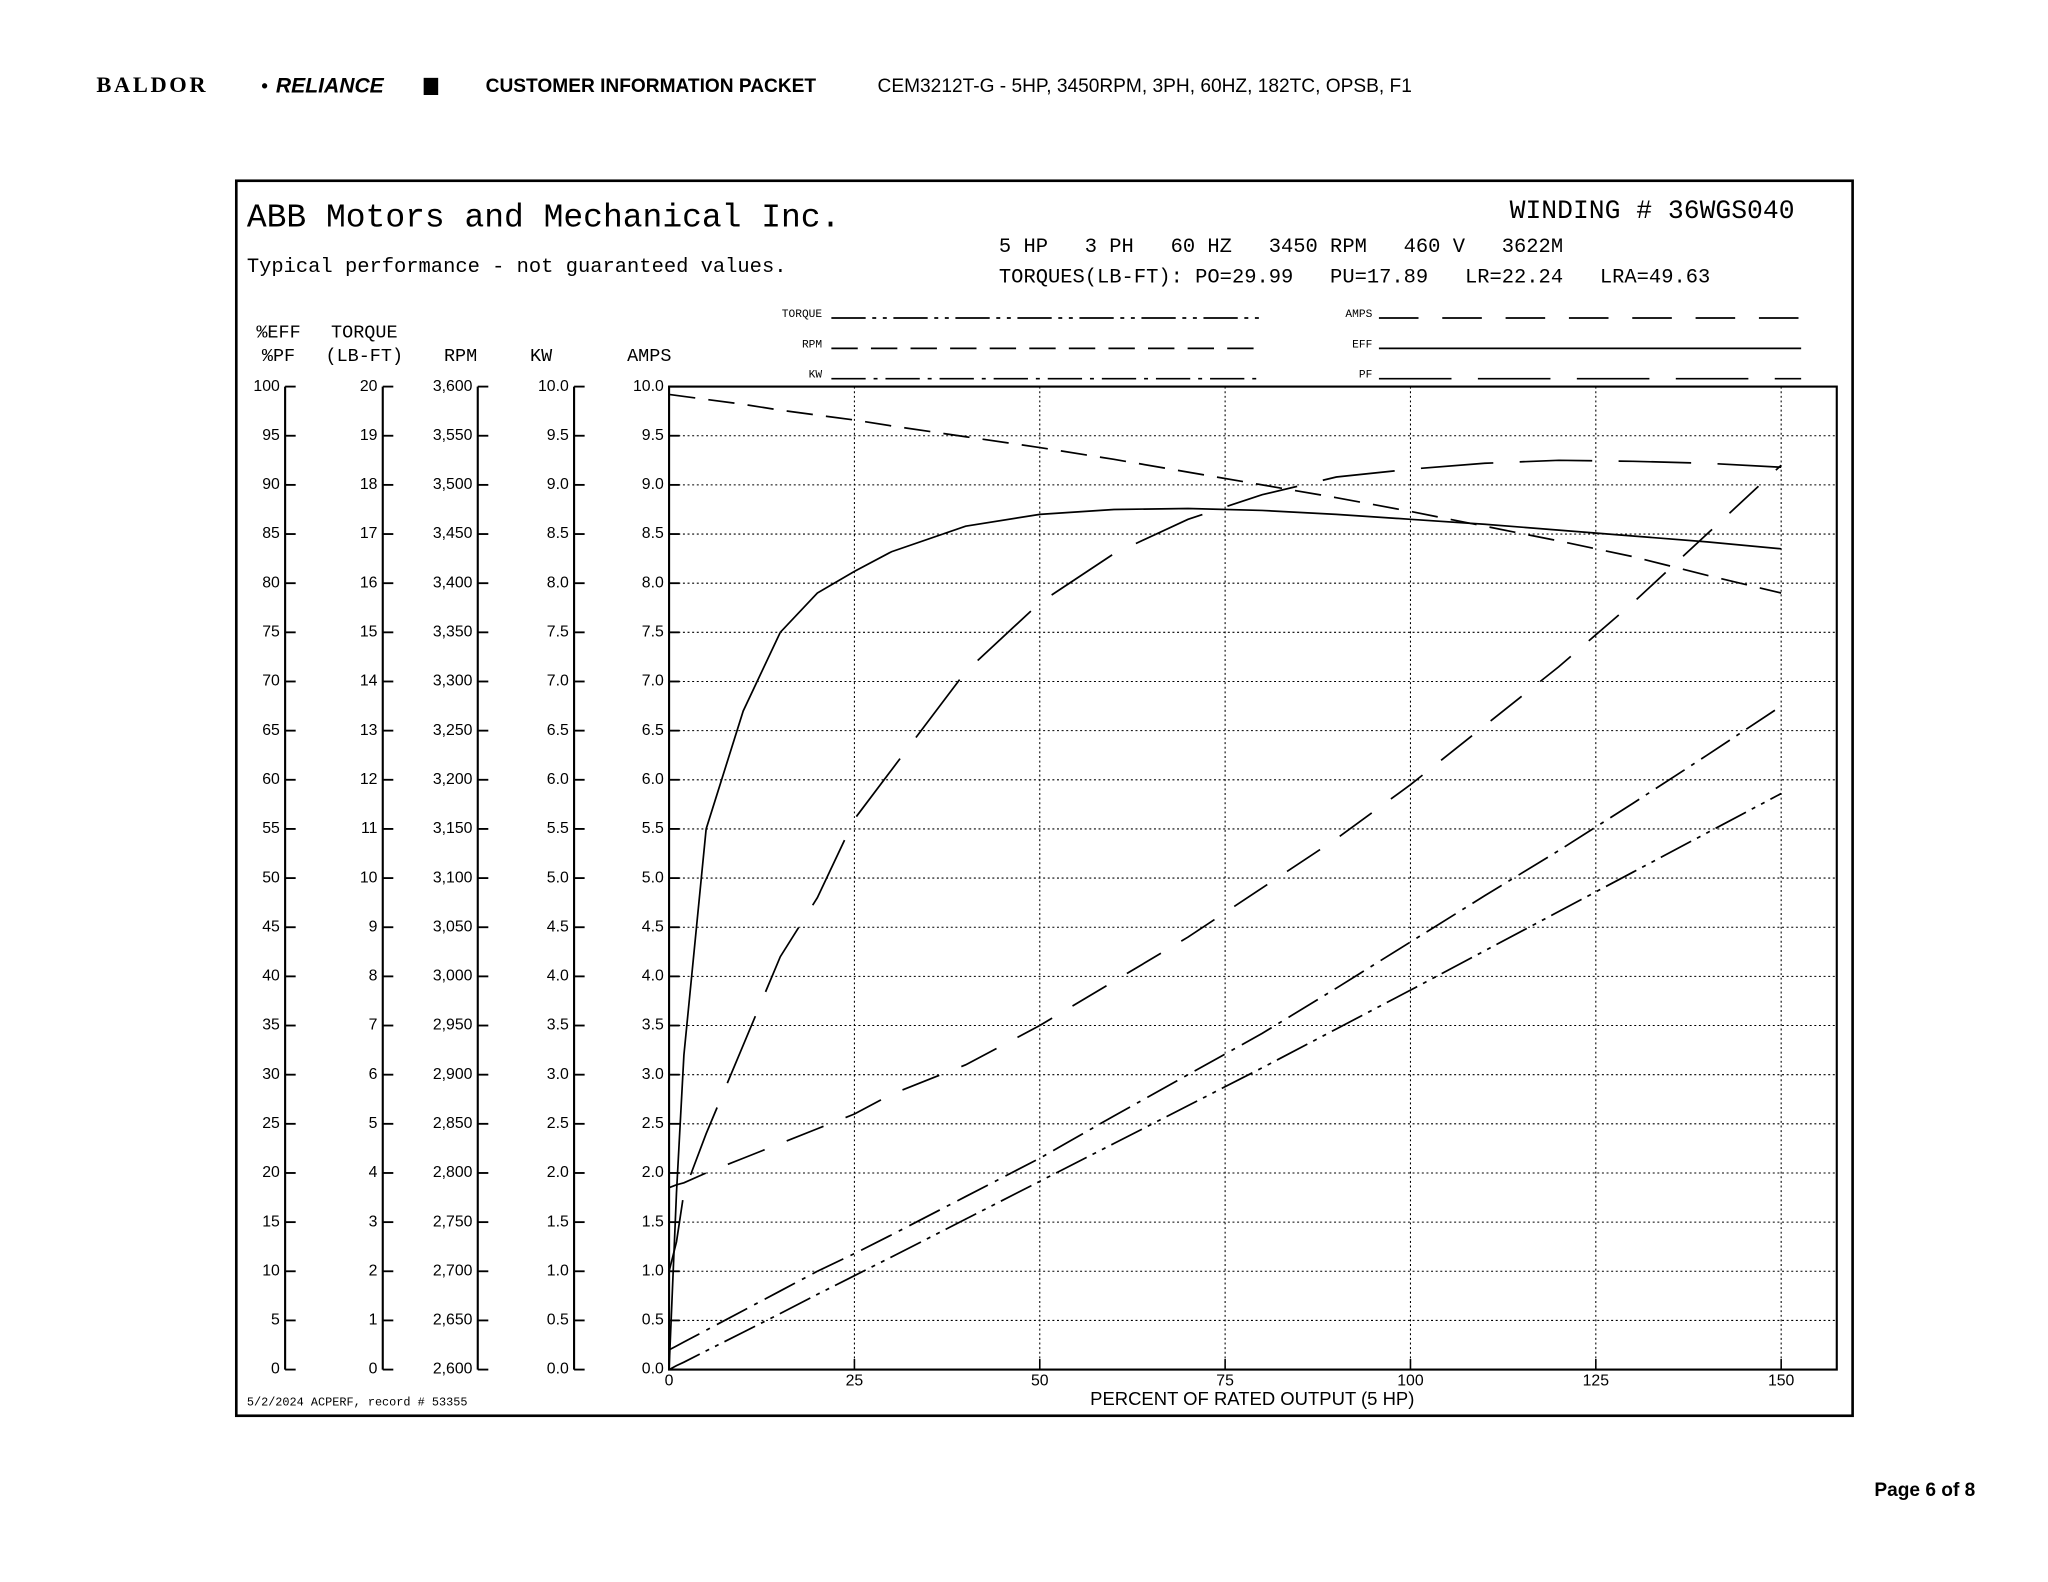 Image resolution: width=2048 pixels, height=1582 pixels. I want to click on y-tick-label: 3,050, so click(453, 926).